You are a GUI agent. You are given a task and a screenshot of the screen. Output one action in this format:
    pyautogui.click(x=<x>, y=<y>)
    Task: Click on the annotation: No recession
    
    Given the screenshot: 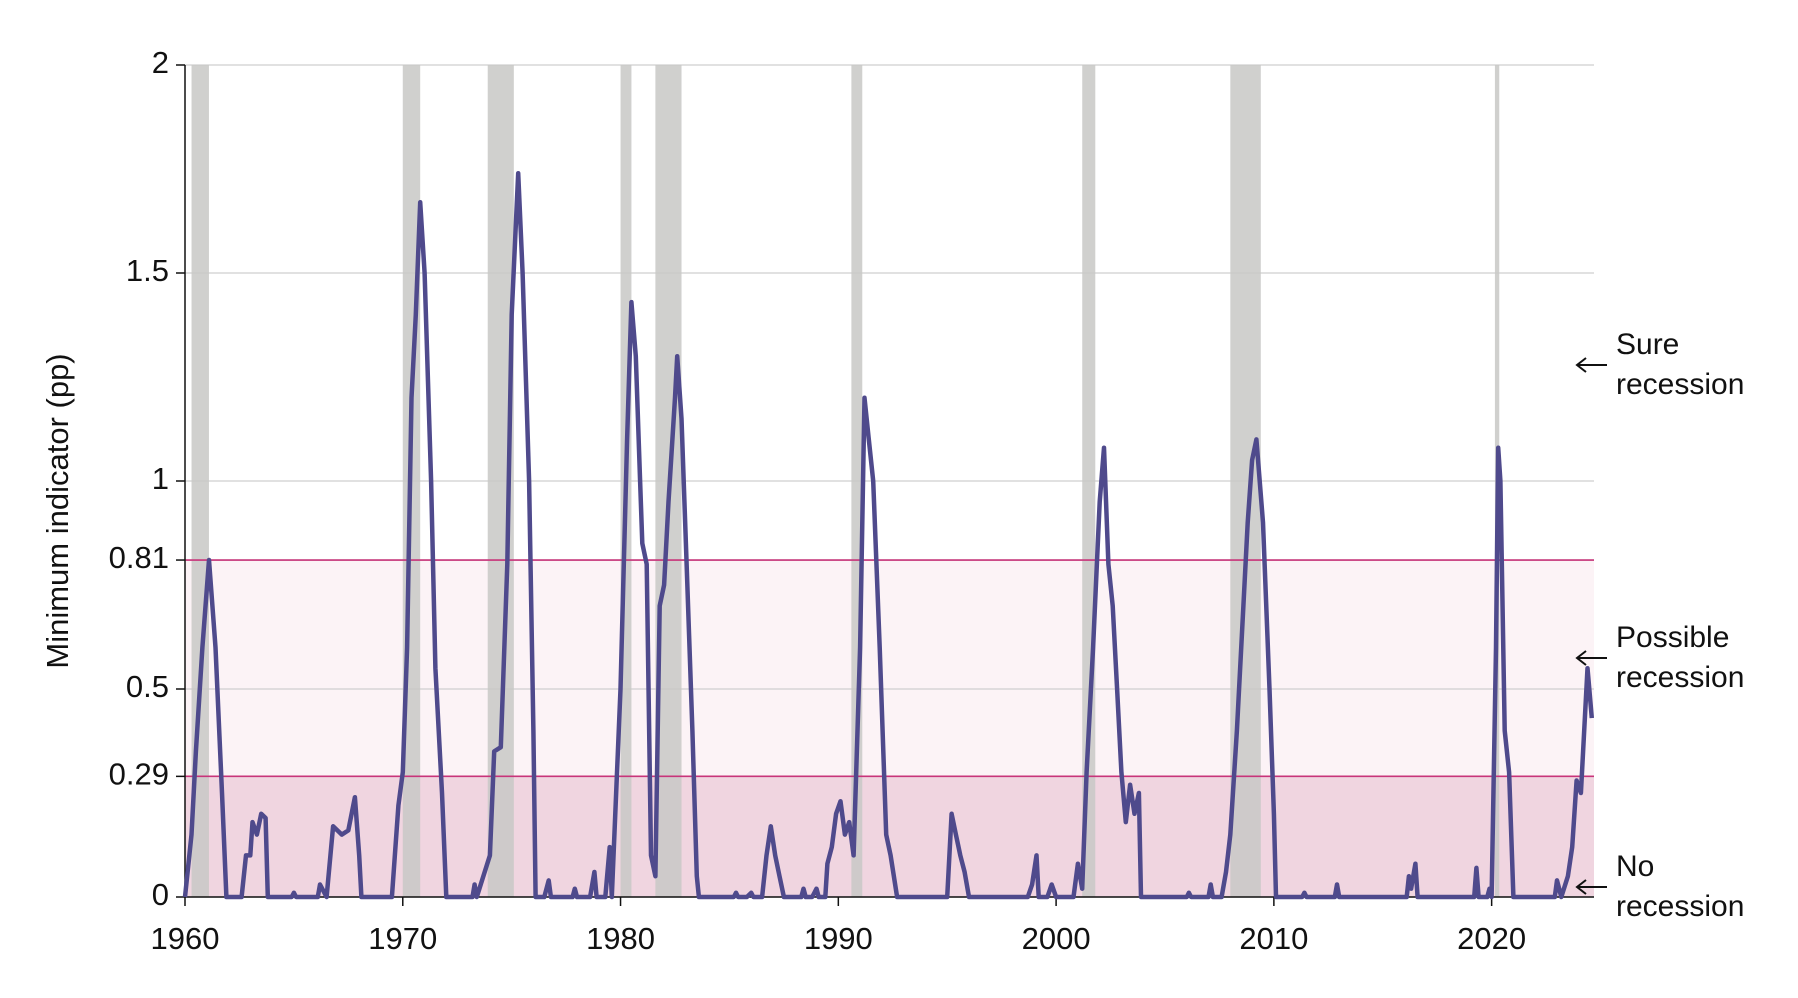 What is the action you would take?
    pyautogui.click(x=1680, y=886)
    